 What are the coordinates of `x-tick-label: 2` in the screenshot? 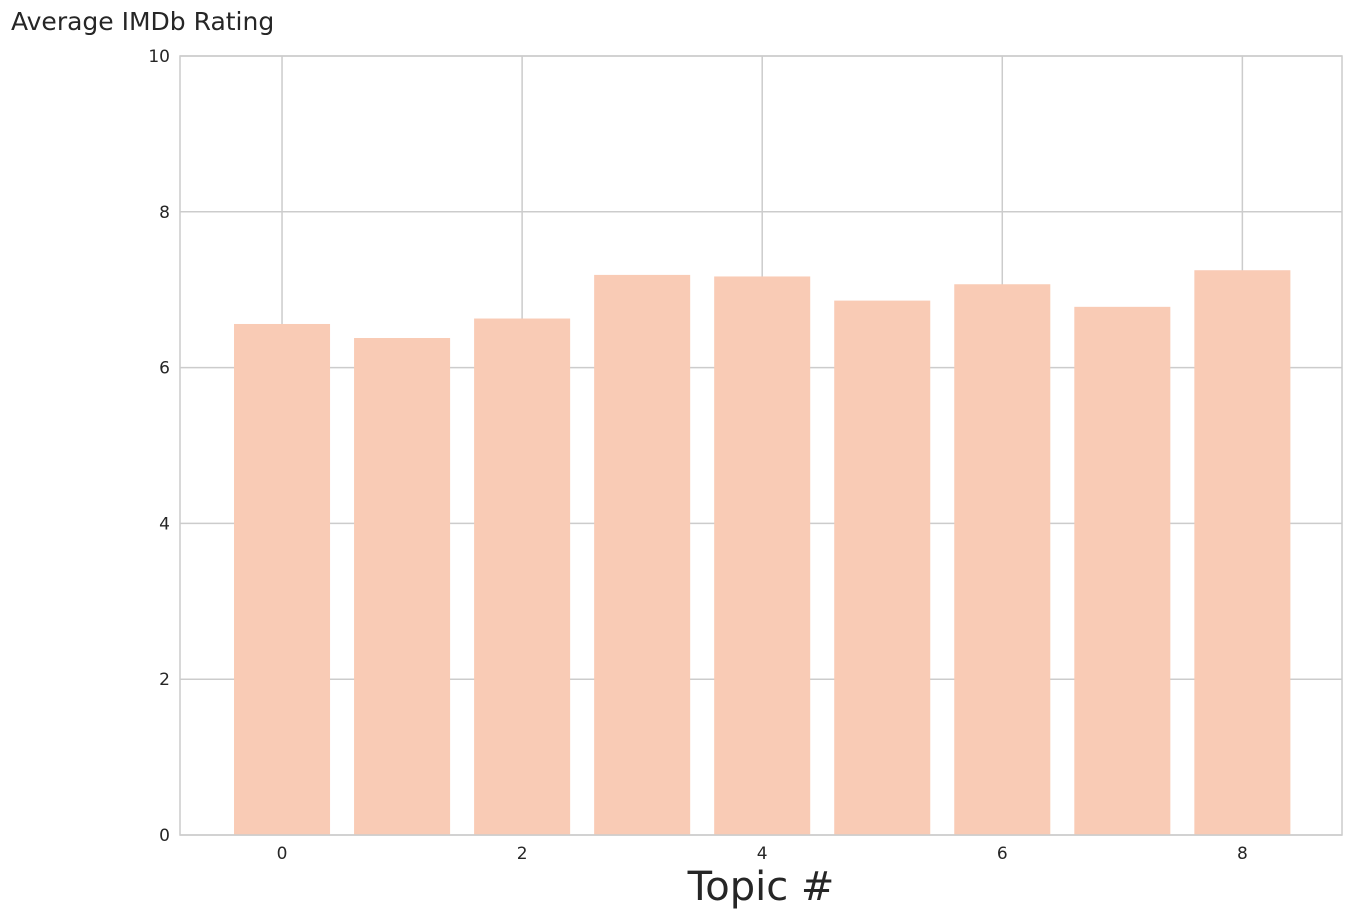 It's located at (522, 854).